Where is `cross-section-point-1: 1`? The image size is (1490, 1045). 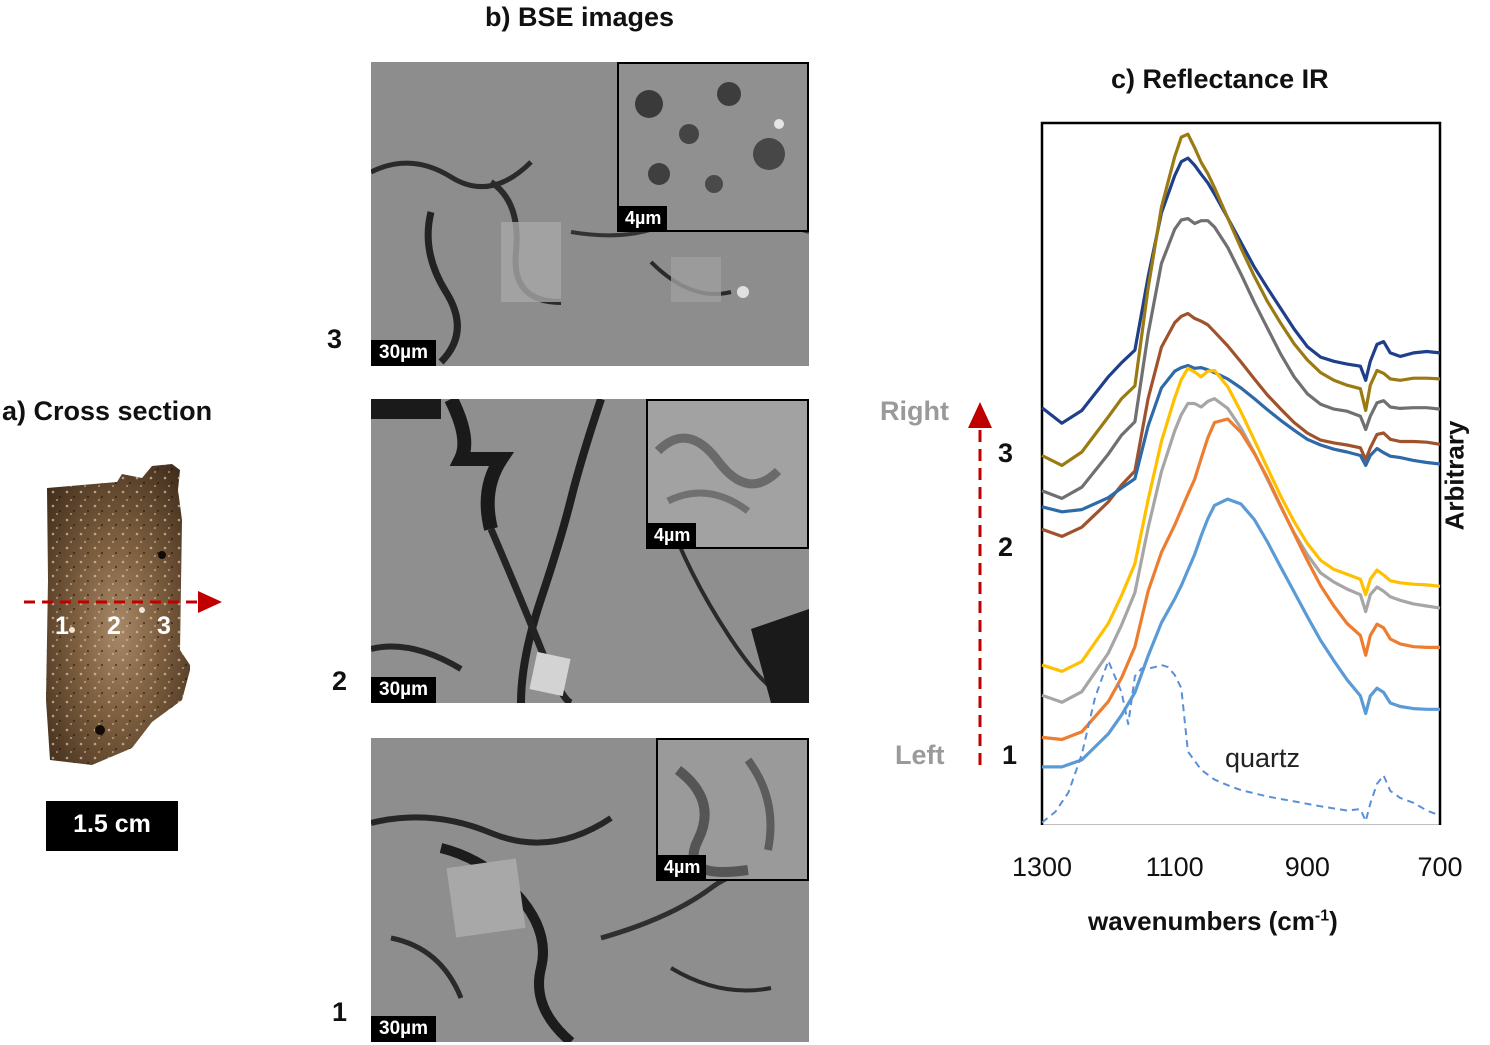 cross-section-point-1: 1 is located at coordinates (62, 626).